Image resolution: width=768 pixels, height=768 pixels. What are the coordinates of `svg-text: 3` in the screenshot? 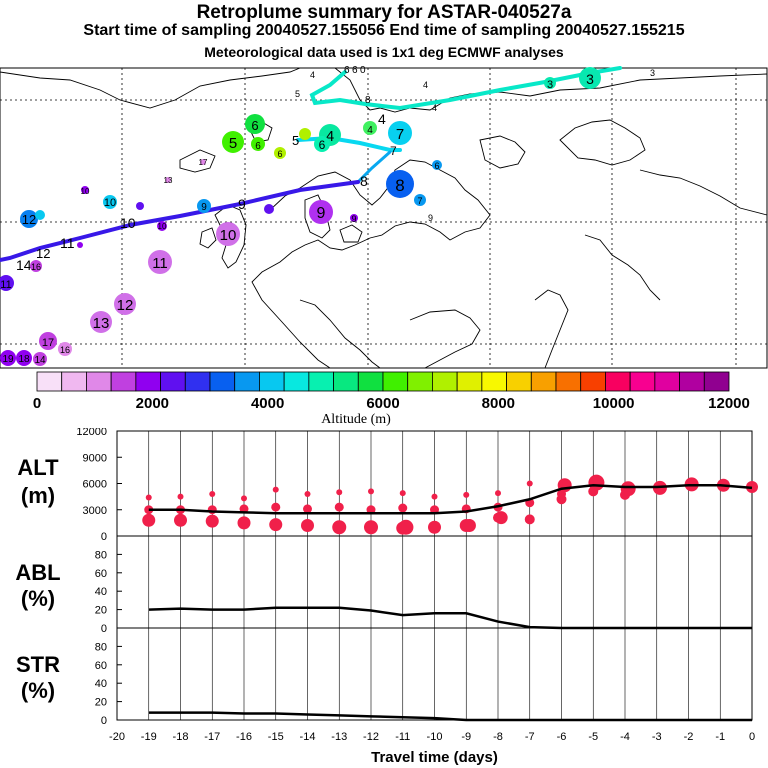 It's located at (590, 79).